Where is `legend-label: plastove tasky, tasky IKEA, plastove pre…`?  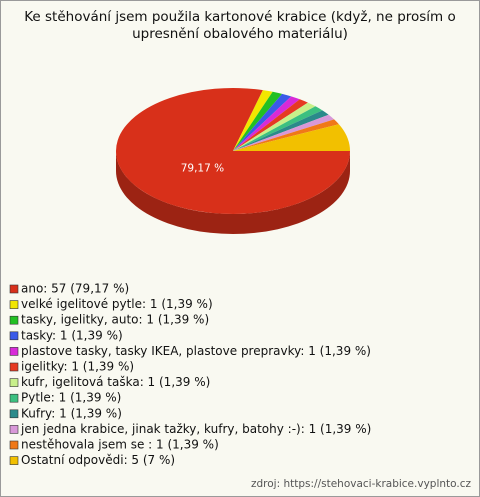
legend-label: plastove tasky, tasky IKEA, plastove pre… is located at coordinates (196, 351).